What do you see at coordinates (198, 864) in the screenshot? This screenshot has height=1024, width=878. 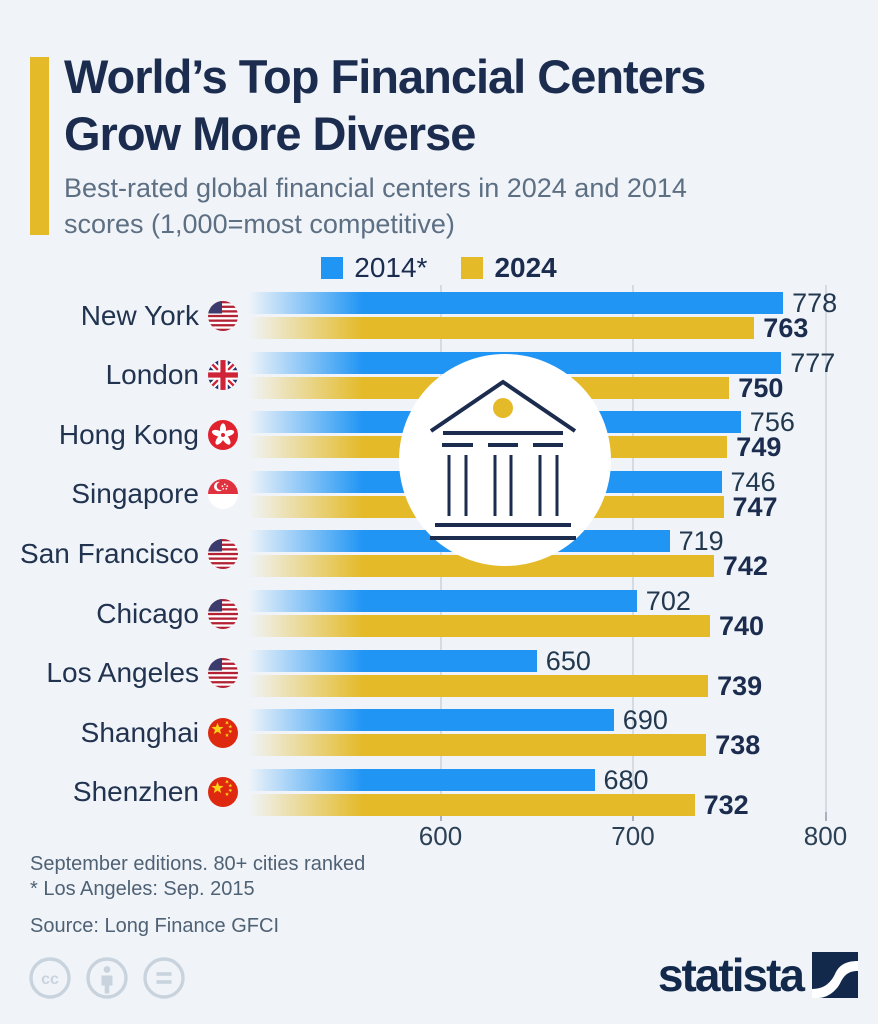 I see `footnote-editions: September editions. 80+ cities ranked` at bounding box center [198, 864].